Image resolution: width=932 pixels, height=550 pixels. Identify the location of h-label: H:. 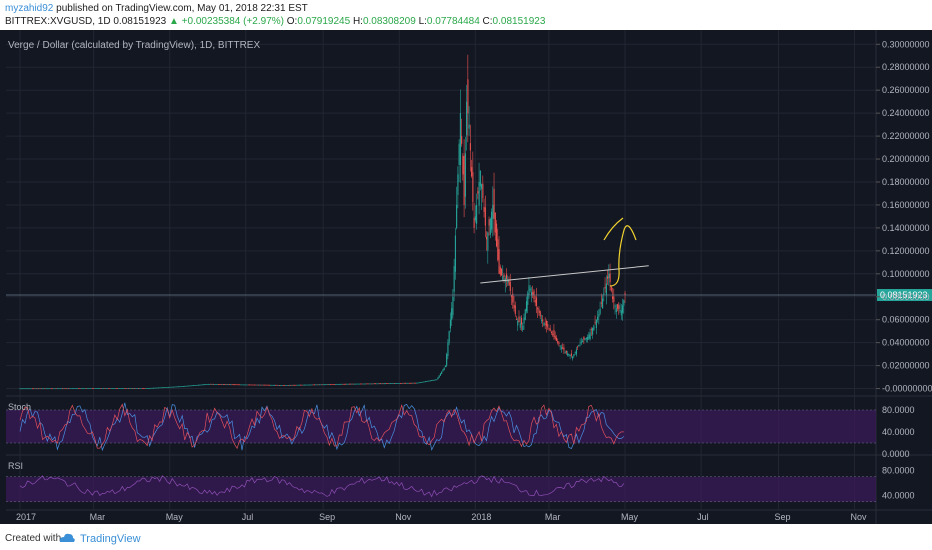
(357, 21).